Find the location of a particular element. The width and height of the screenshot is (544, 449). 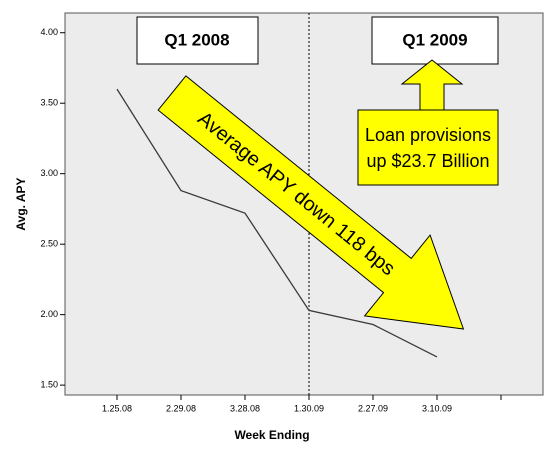

y-axis-label: Avg. APY is located at coordinates (21, 203).